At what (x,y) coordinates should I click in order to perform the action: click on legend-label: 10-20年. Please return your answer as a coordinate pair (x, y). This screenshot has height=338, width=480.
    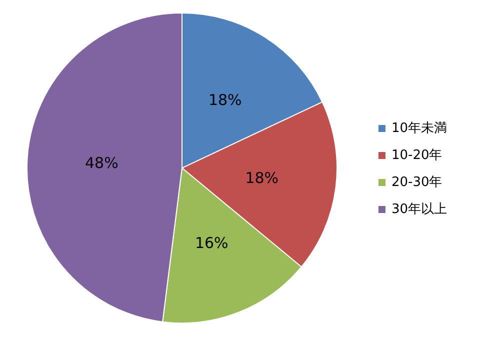
    Looking at the image, I should click on (416, 155).